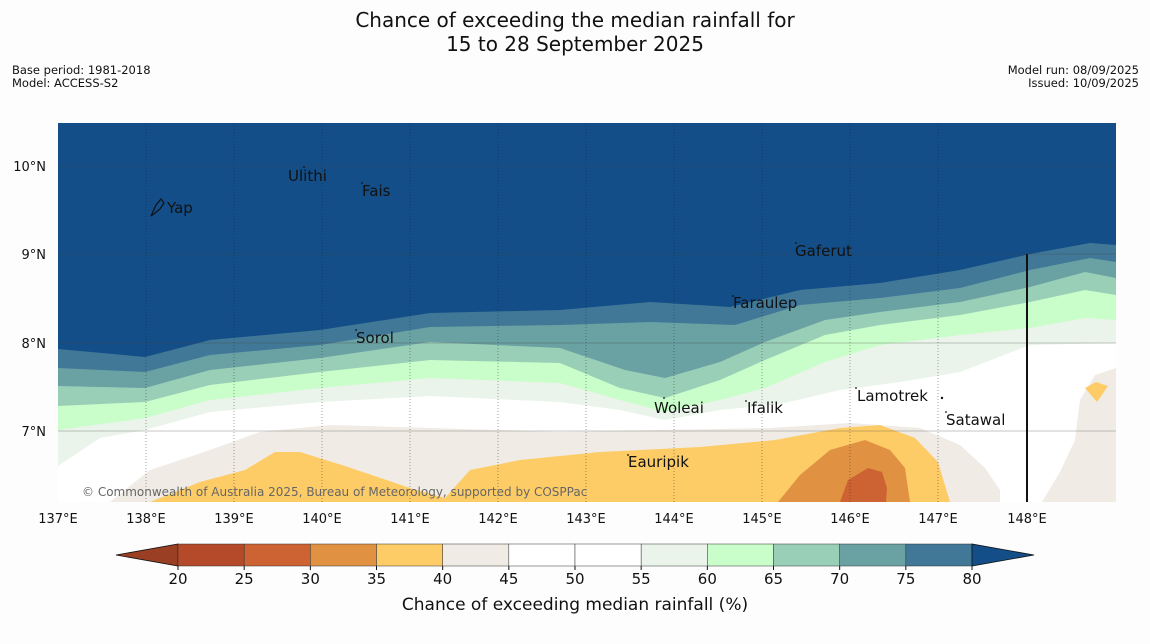 The image size is (1150, 644). What do you see at coordinates (679, 408) in the screenshot?
I see `place-woleai: Woleai` at bounding box center [679, 408].